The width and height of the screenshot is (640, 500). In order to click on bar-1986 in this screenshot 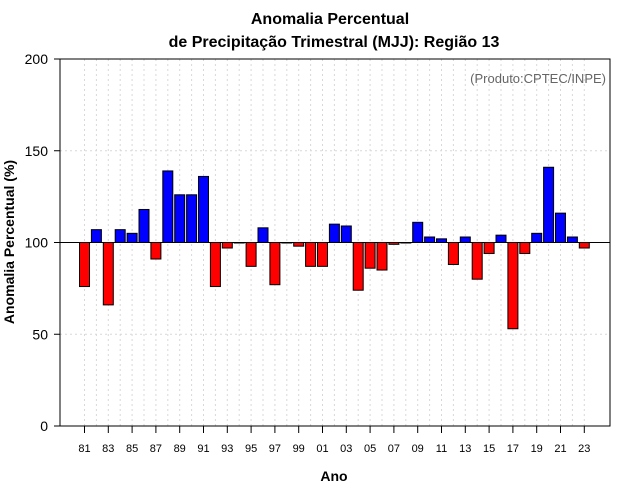, I will do `click(144, 225)`.